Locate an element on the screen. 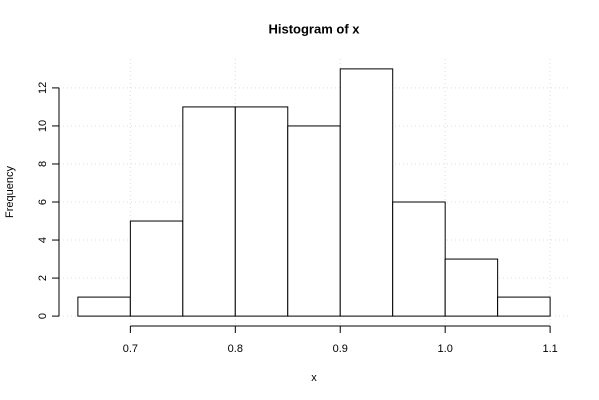 The width and height of the screenshot is (599, 400). x-tick-label: 0.8 is located at coordinates (235, 349).